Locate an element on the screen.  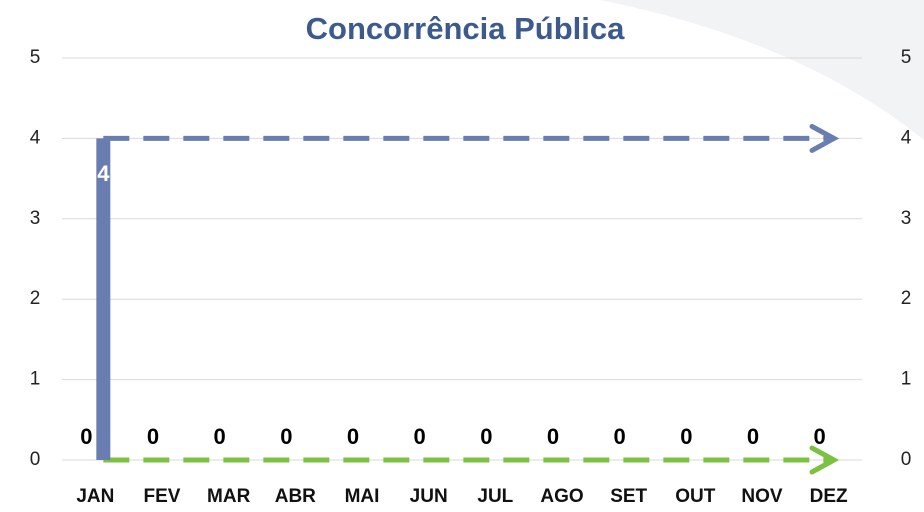
x-tick-label: MAR is located at coordinates (229, 496).